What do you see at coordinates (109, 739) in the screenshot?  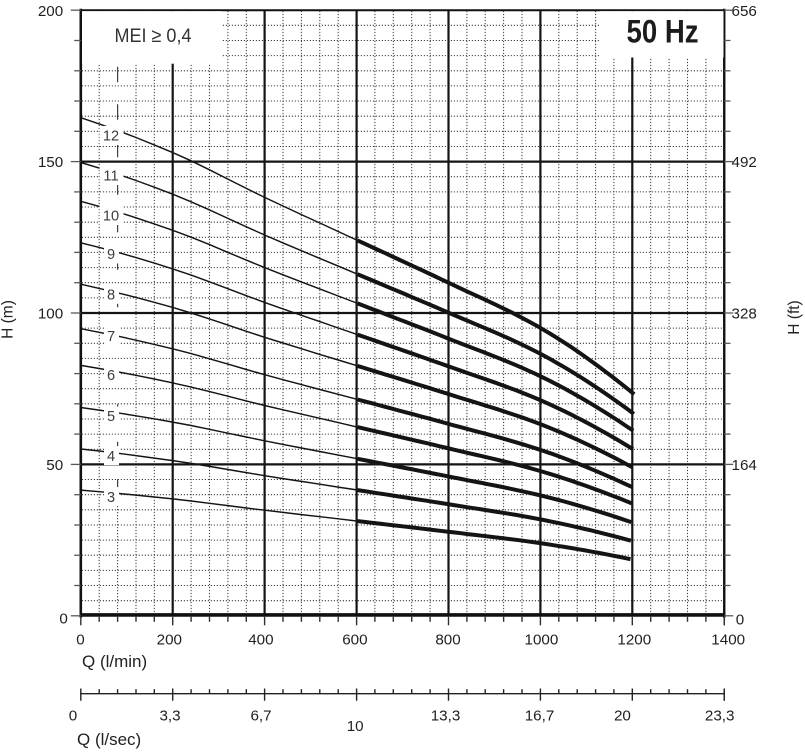 I see `svg-text: Q (l/sec)` at bounding box center [109, 739].